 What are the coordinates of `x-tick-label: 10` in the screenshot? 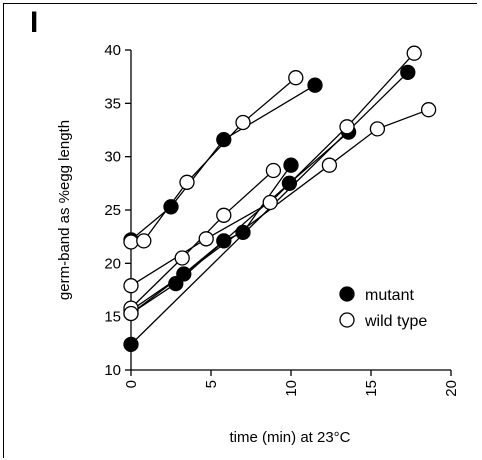 It's located at (291, 388).